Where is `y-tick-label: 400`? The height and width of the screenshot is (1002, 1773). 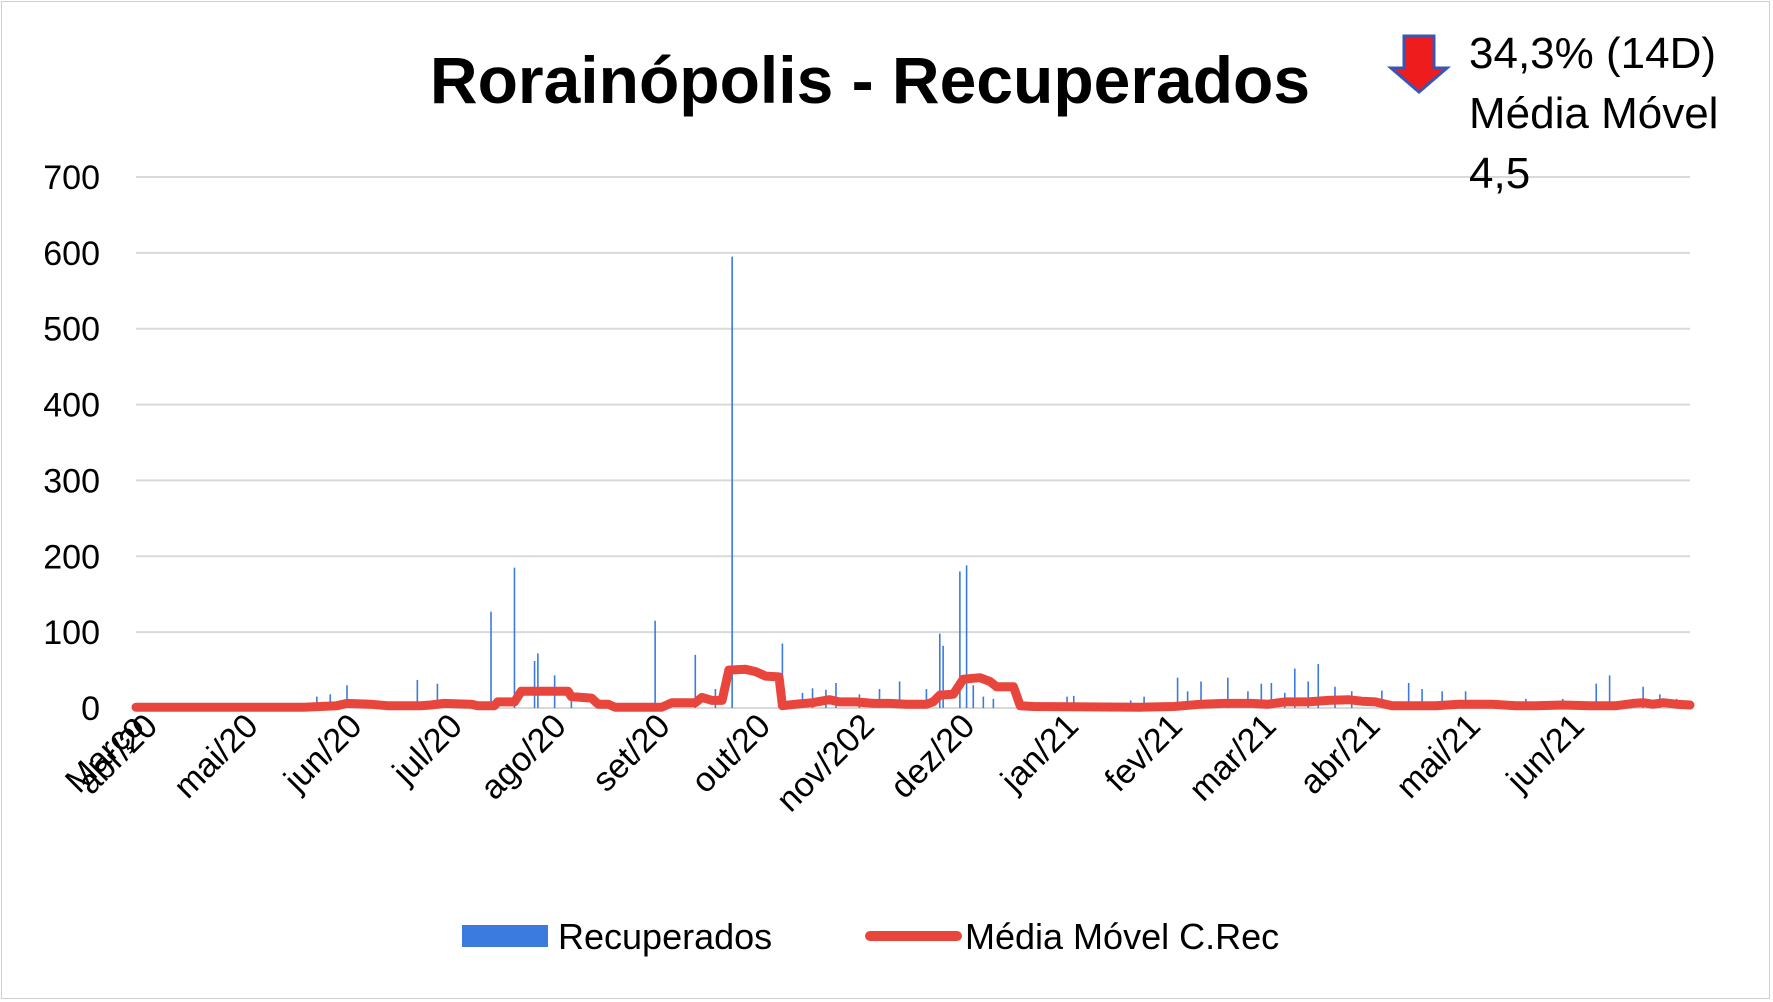 y-tick-label: 400 is located at coordinates (71, 406).